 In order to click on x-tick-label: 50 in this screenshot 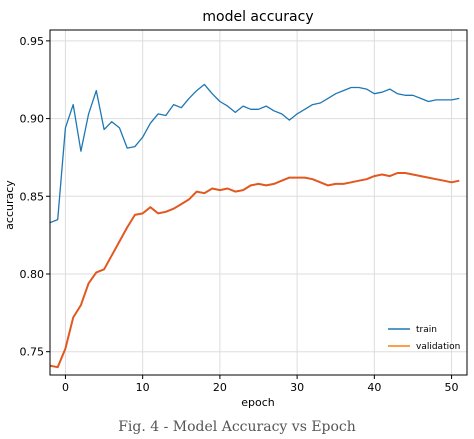, I will do `click(452, 387)`.